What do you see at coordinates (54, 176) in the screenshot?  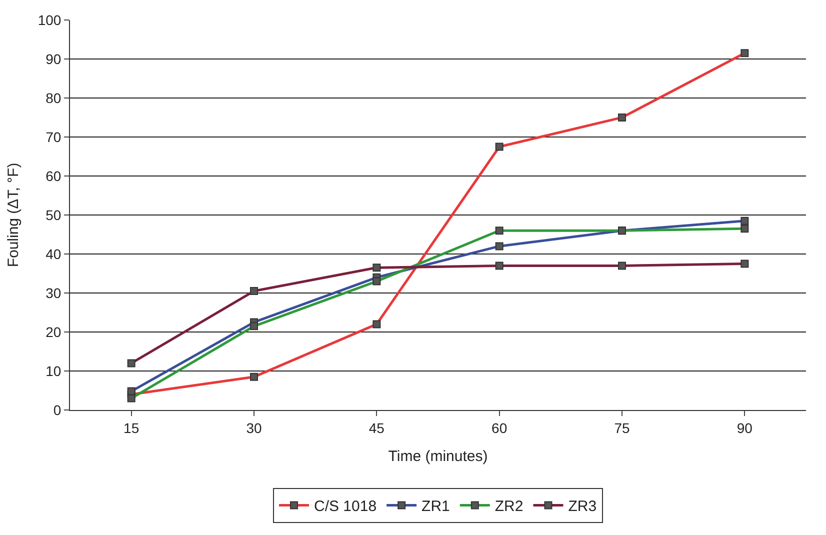 I see `y-tick-label: 60` at bounding box center [54, 176].